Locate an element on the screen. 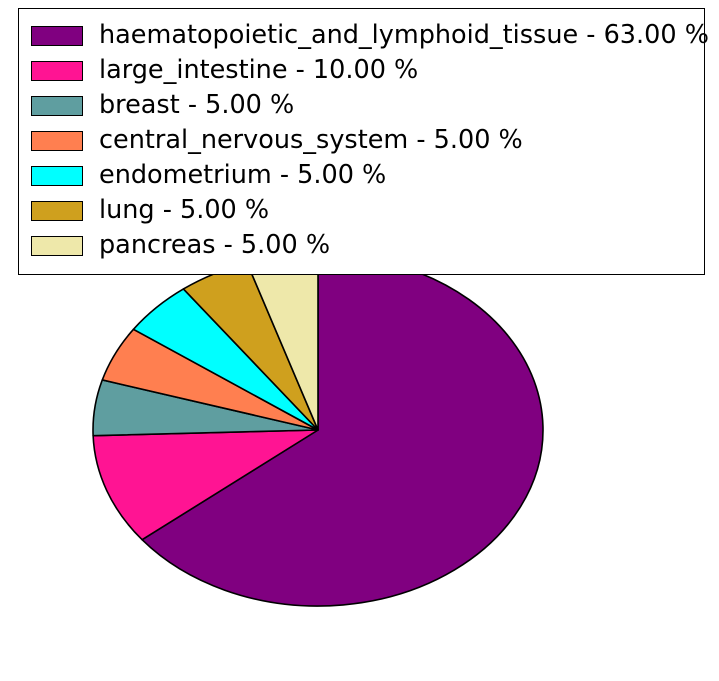 This screenshot has height=681, width=719. pie-slice-large_intestine is located at coordinates (205, 485).